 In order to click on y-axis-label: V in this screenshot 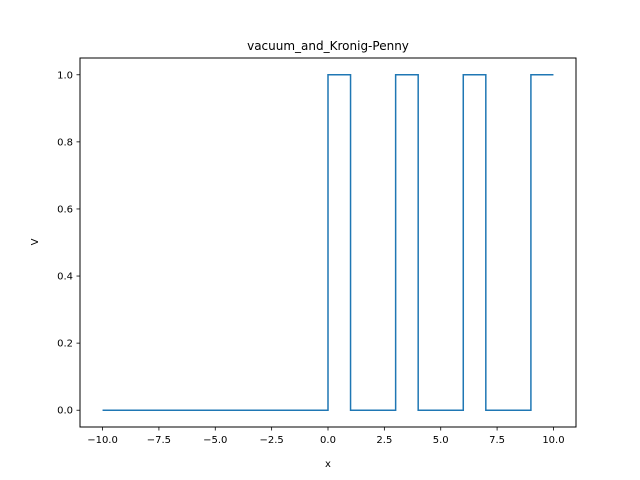, I will do `click(35, 241)`.